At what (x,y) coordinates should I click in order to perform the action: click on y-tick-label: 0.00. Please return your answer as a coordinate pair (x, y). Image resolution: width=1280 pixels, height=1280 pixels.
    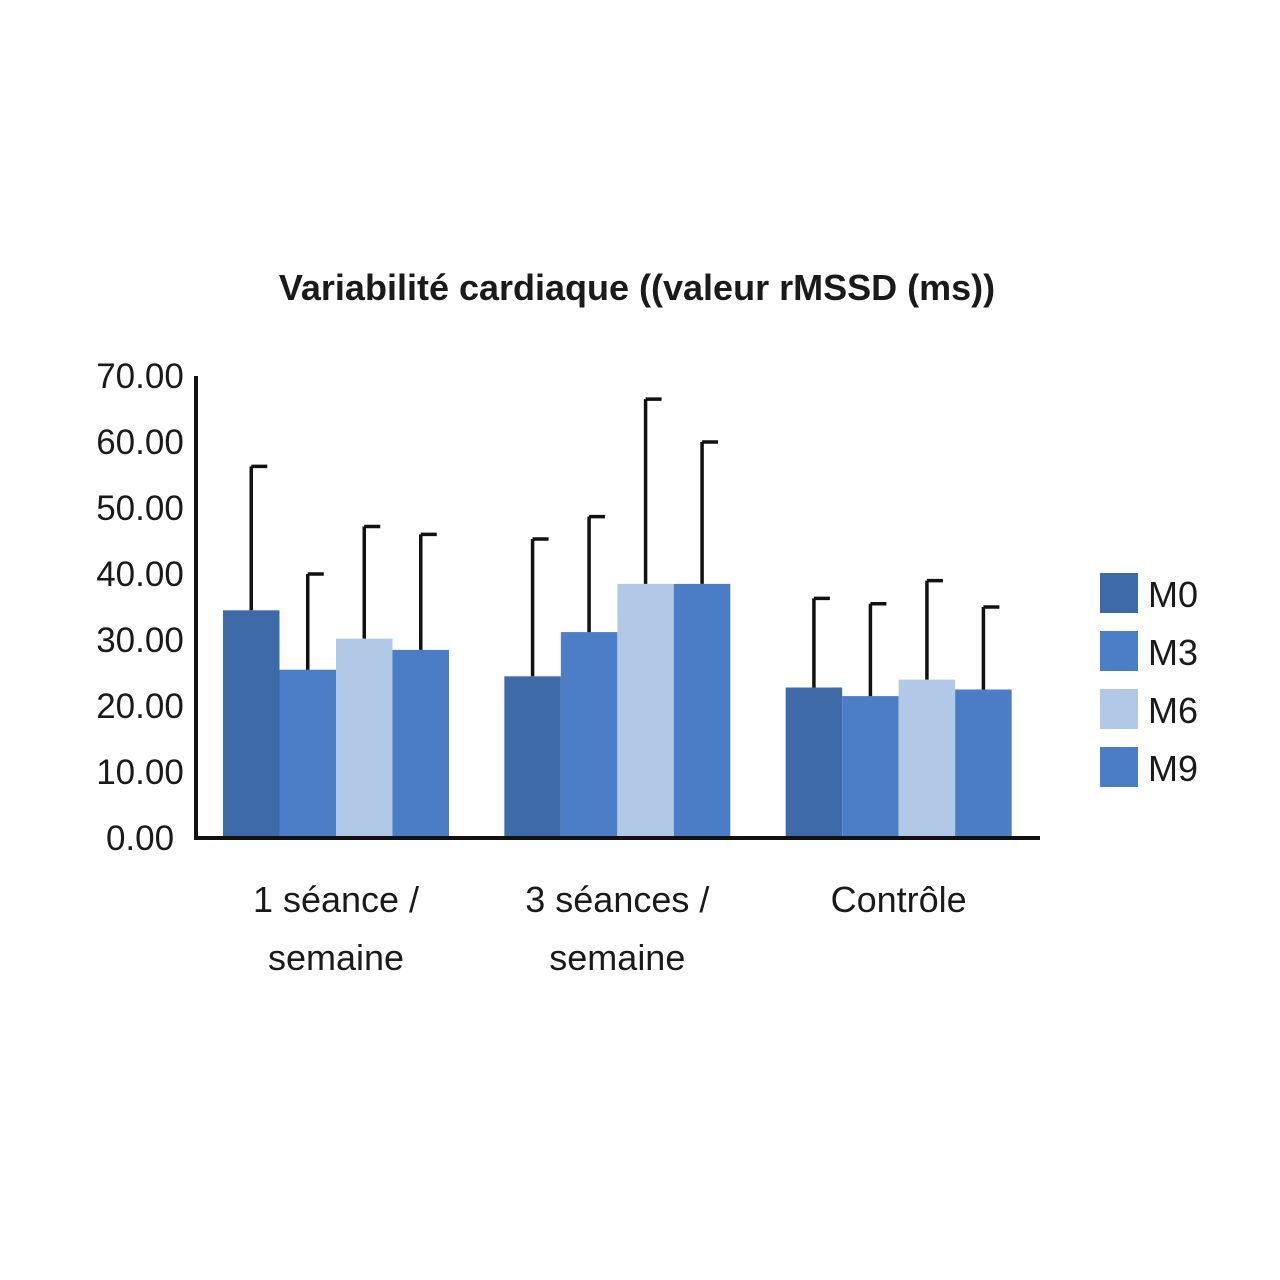
    Looking at the image, I should click on (140, 838).